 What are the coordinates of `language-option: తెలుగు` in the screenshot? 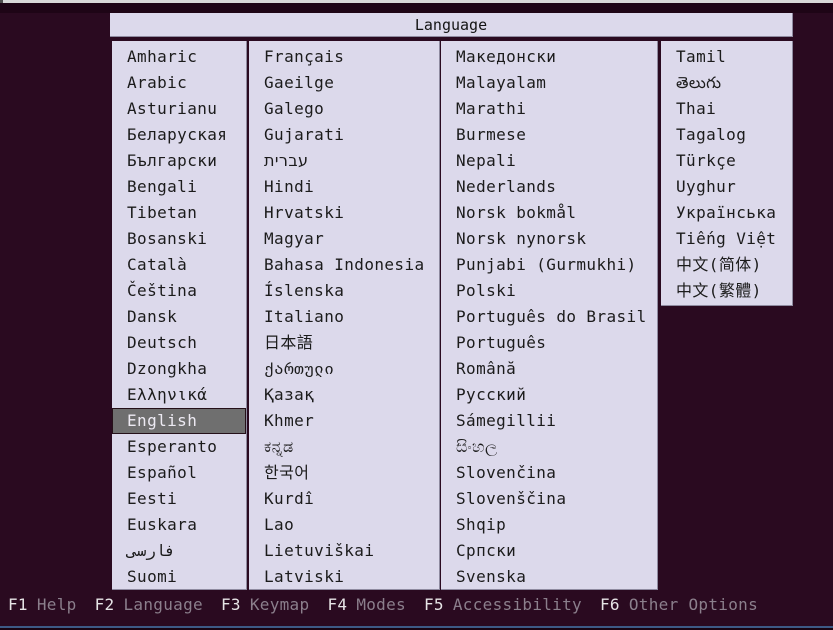 It's located at (699, 82).